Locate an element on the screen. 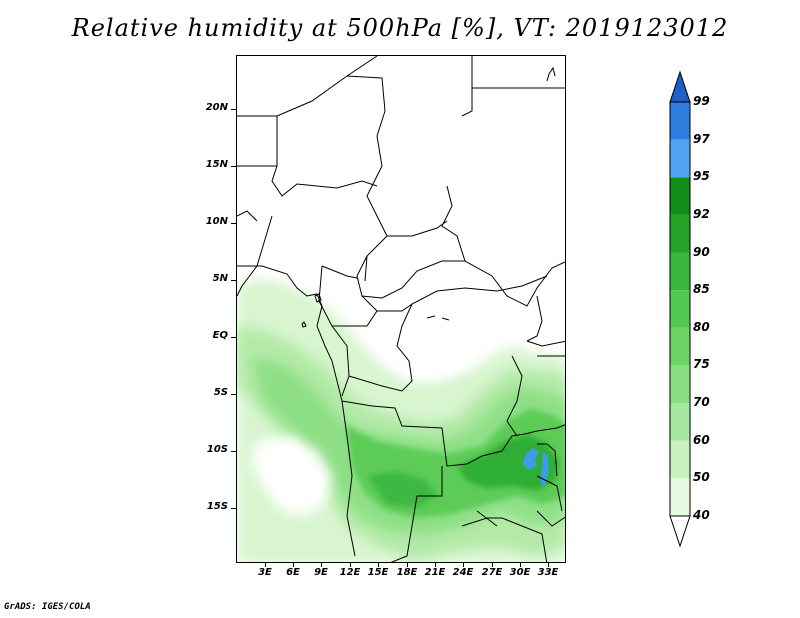  lon-label-9e: 9E is located at coordinates (321, 572).